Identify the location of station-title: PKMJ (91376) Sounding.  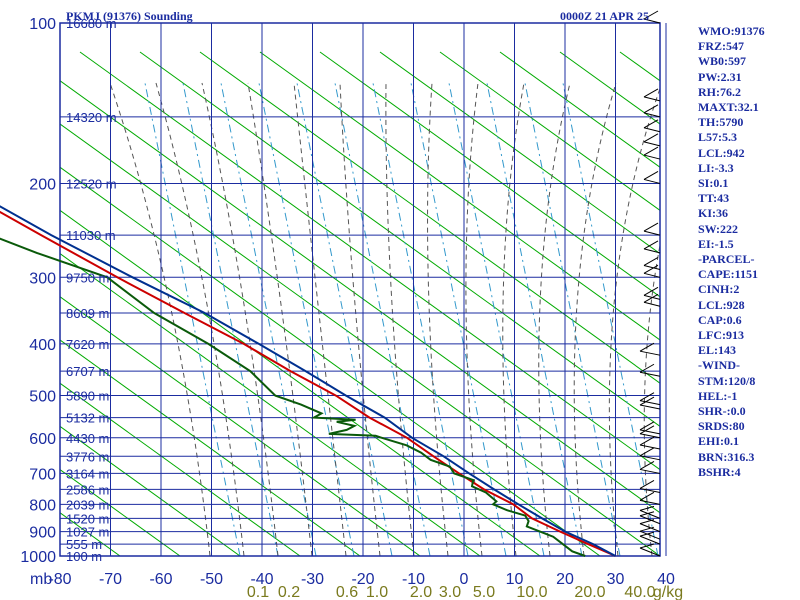
(129, 16).